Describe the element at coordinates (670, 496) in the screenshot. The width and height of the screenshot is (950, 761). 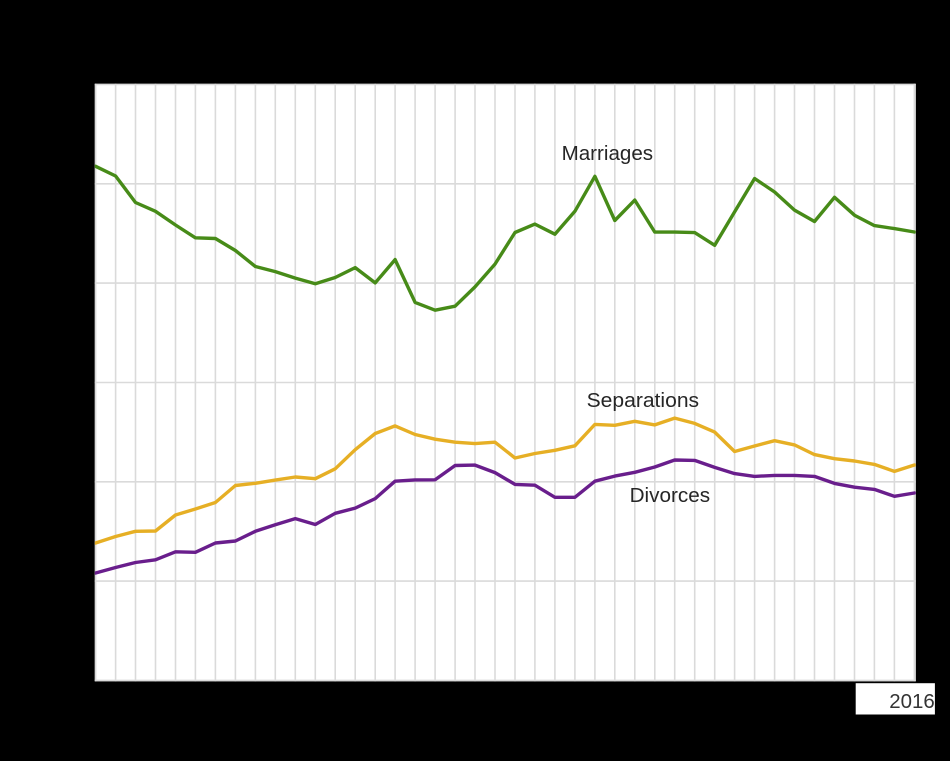
I see `svg-text: Divorces` at that location.